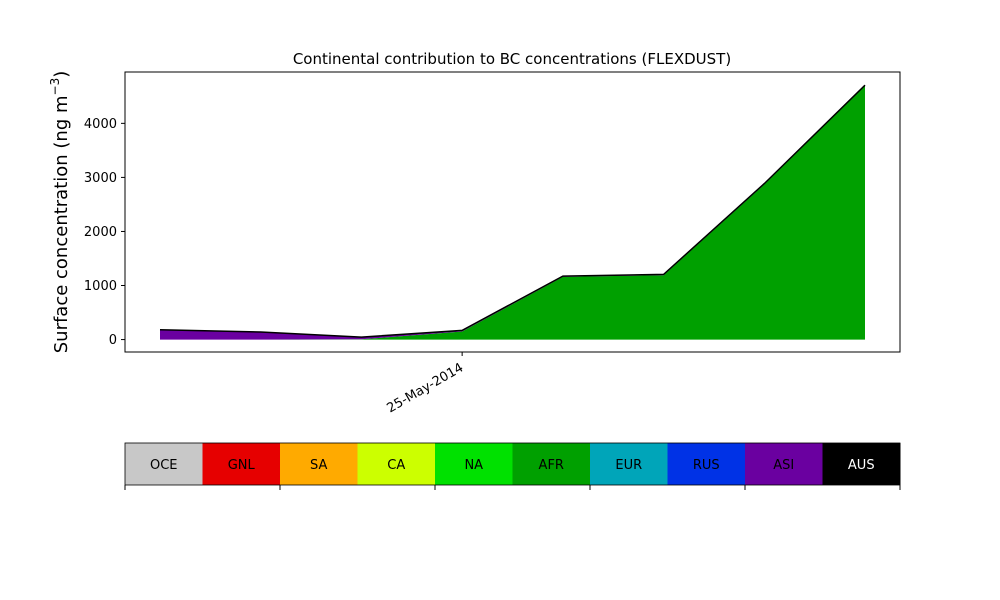 This screenshot has width=1000, height=600. I want to click on legend-label-sa: SA, so click(318, 465).